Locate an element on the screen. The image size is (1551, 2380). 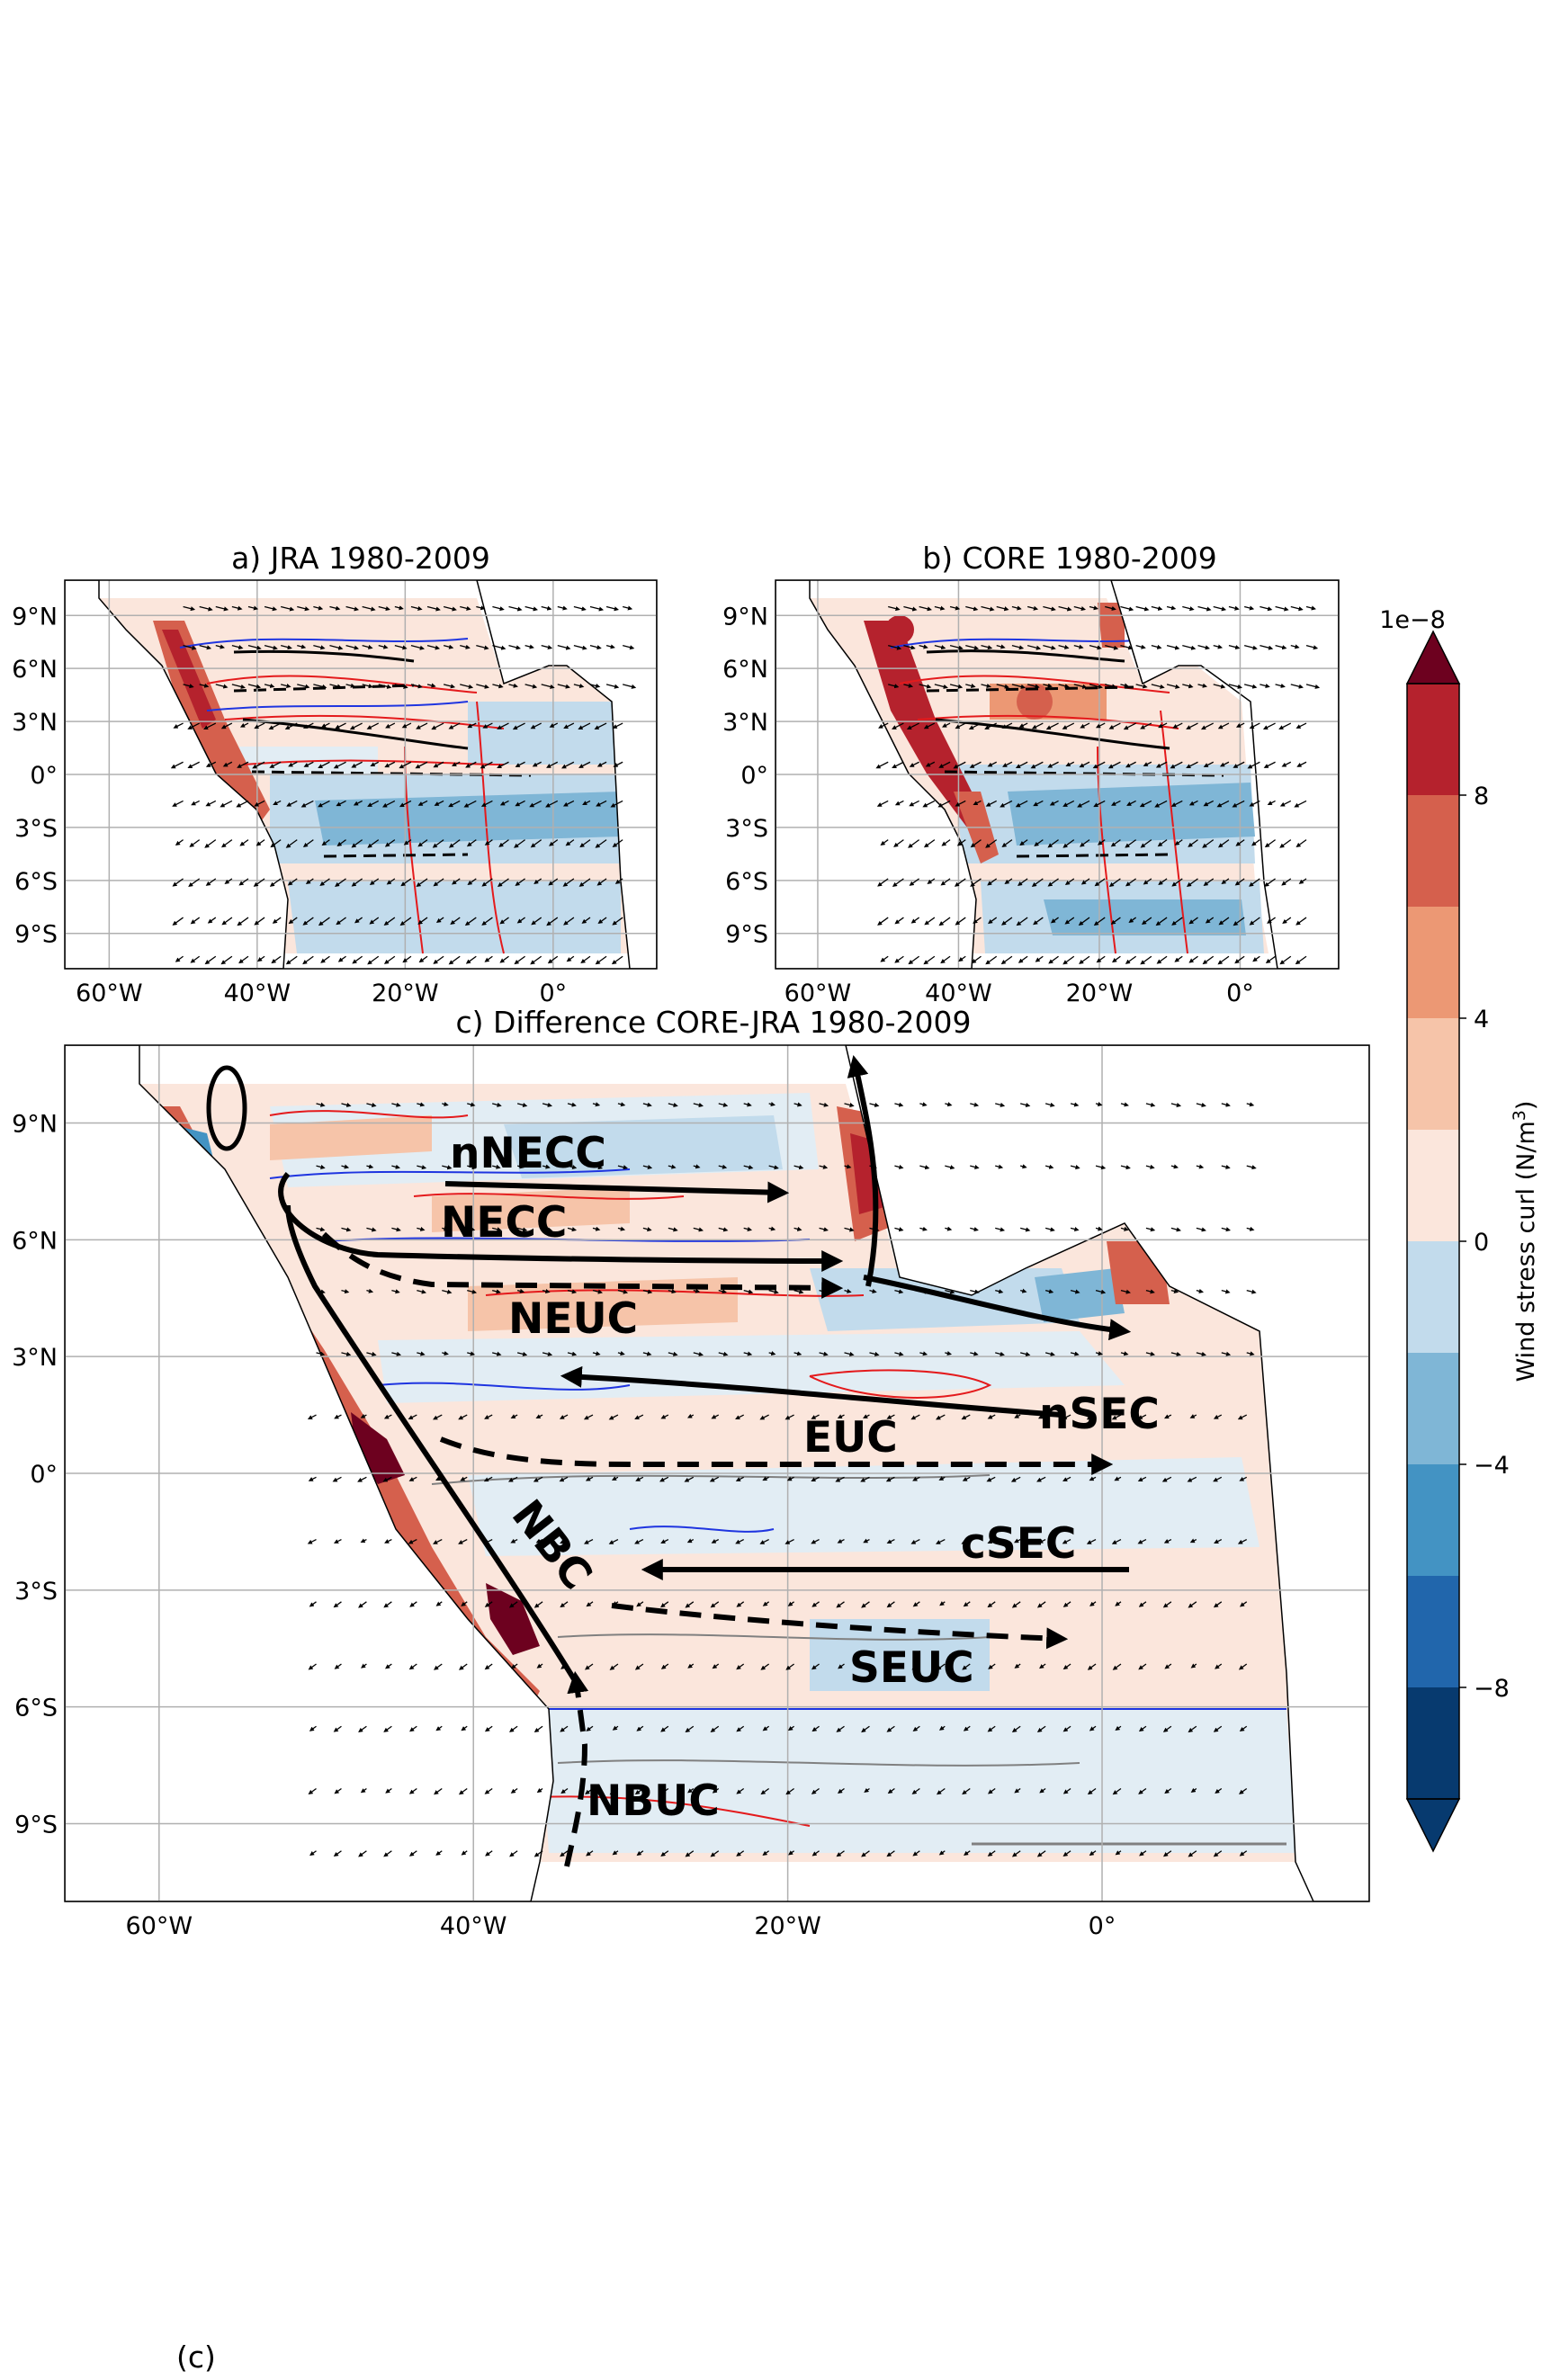
panel-a-frame is located at coordinates (361, 774).